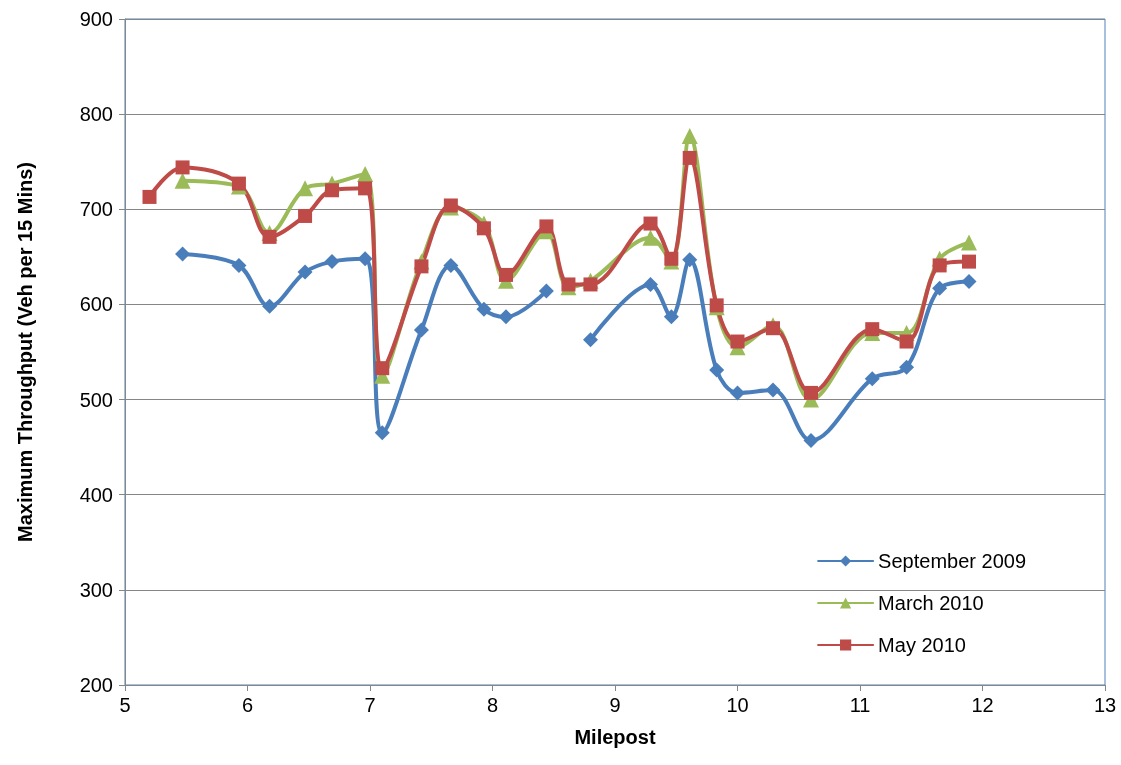 The image size is (1121, 765). What do you see at coordinates (615, 705) in the screenshot?
I see `x-tick-label: 9` at bounding box center [615, 705].